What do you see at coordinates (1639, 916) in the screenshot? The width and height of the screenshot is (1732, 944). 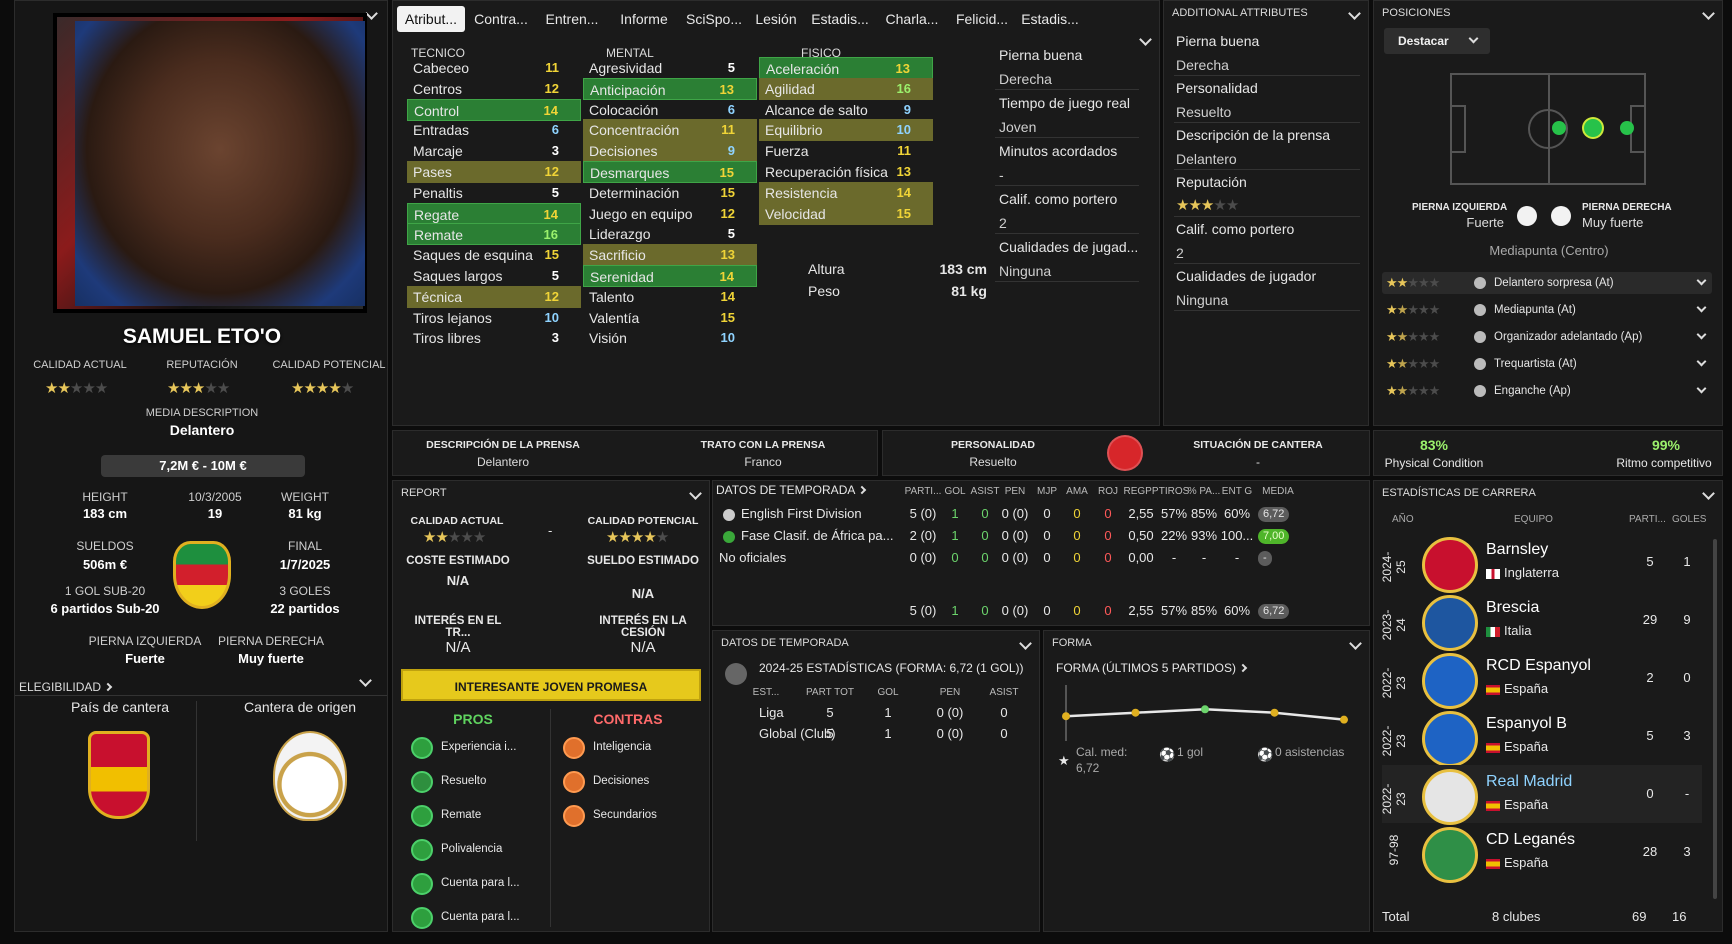 I see `total-apps: 69` at bounding box center [1639, 916].